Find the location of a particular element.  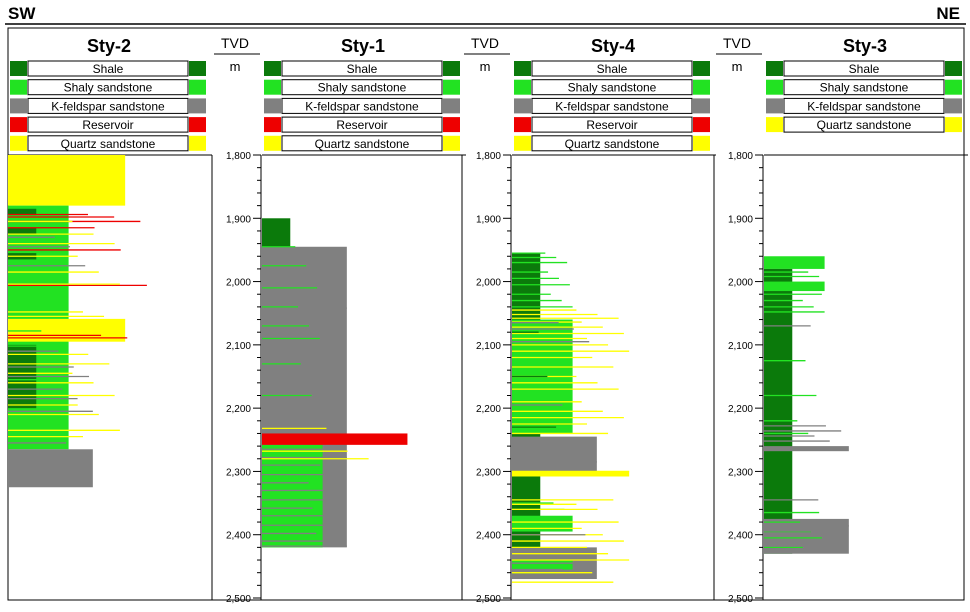

tvd-title-1: TVD is located at coordinates (235, 43).